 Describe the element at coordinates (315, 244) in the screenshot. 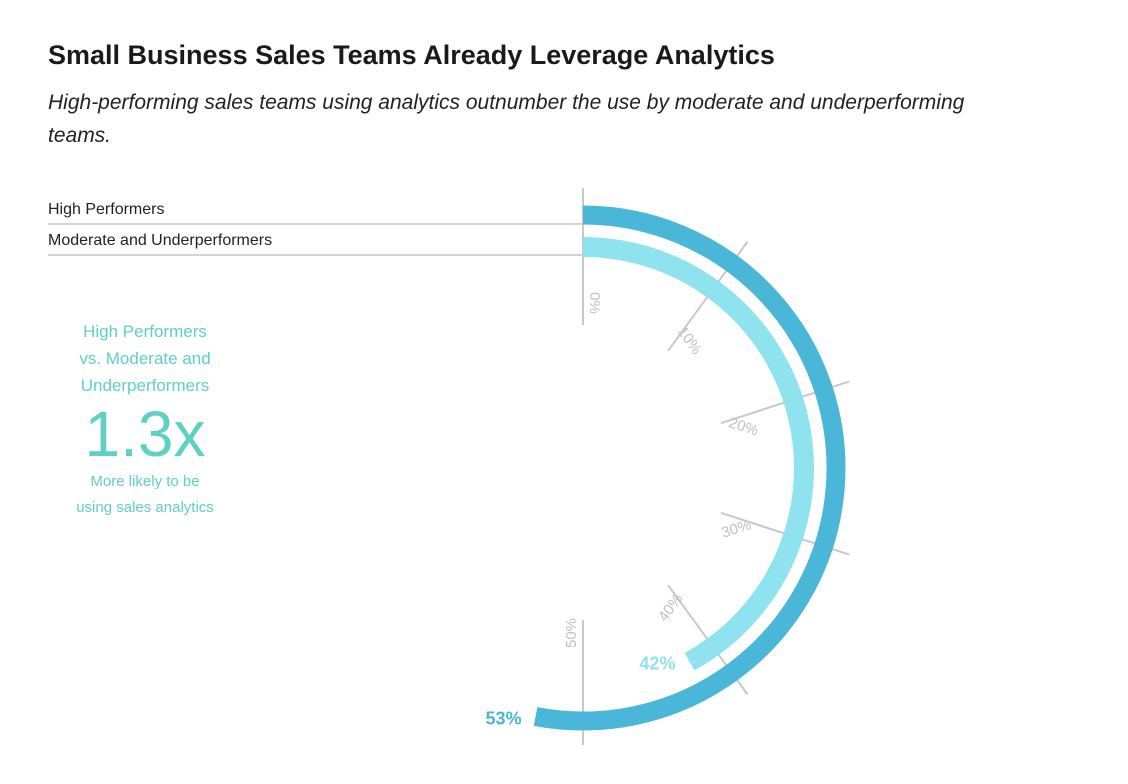

I see `legend-moderate-underperformers: Moderate and Underperformers` at that location.